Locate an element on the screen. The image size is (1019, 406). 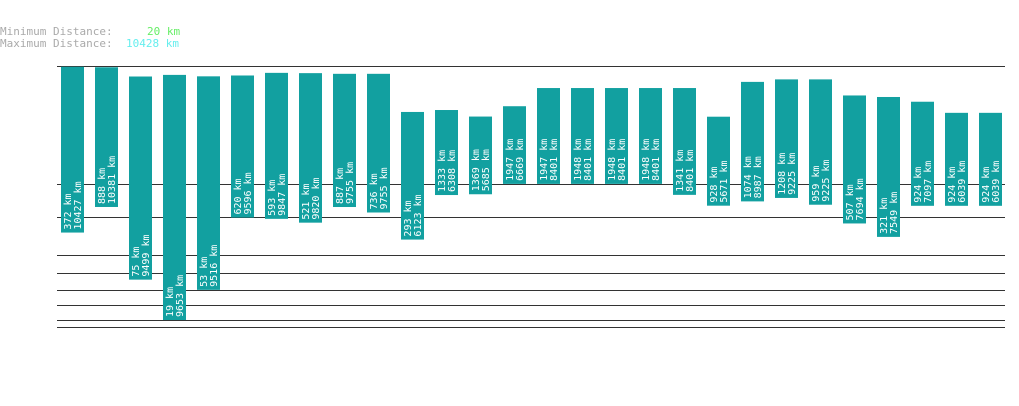
min-label: 19 km is located at coordinates (170, 302).